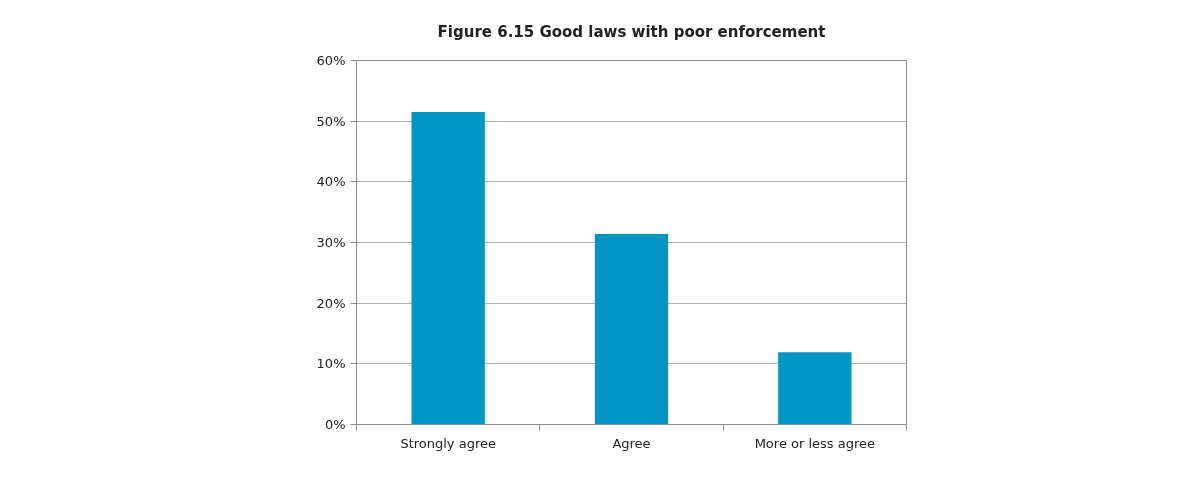  I want to click on y-tick-label: 10%, so click(331, 364).